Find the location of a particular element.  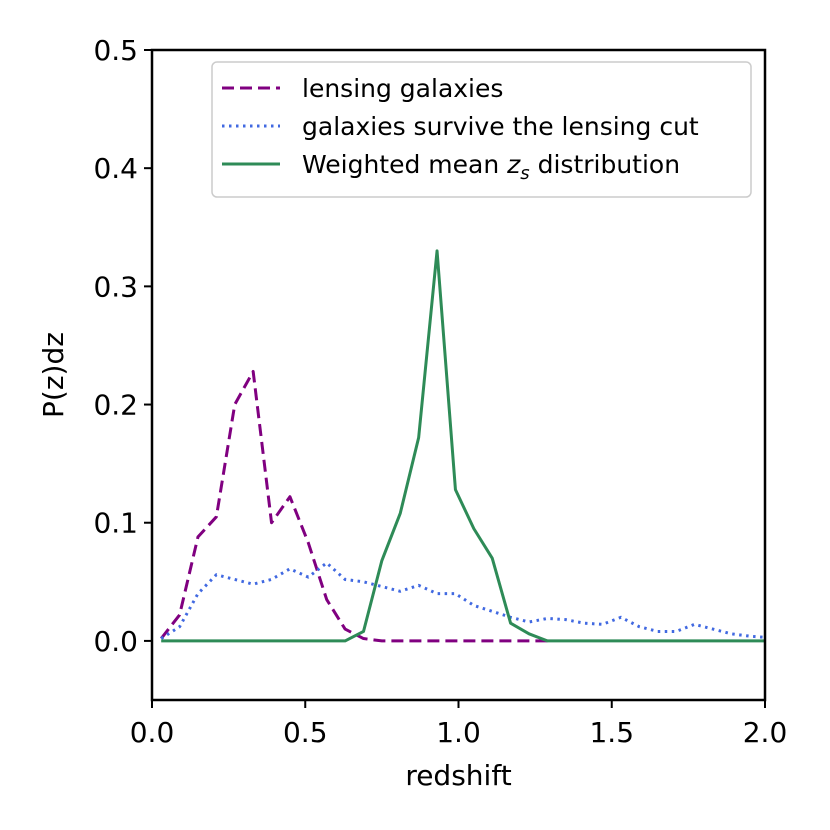

legend-box is located at coordinates (481, 129).